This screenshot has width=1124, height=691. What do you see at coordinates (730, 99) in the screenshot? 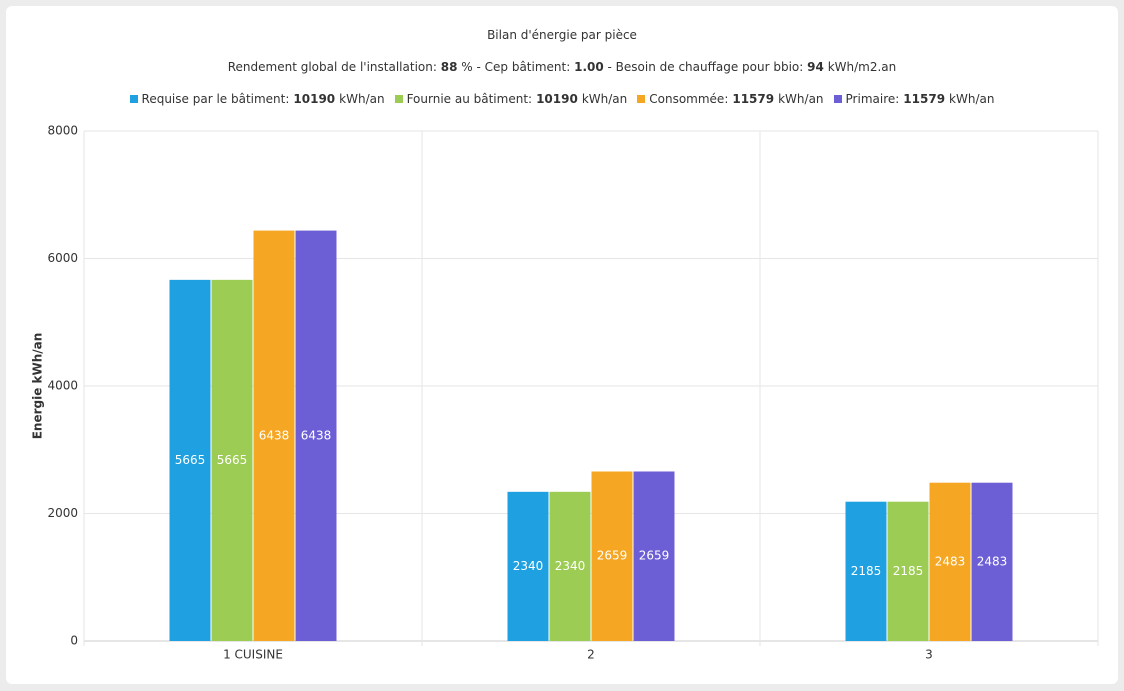
I see `legend-item: Consommée: 11579 kWh/an` at bounding box center [730, 99].